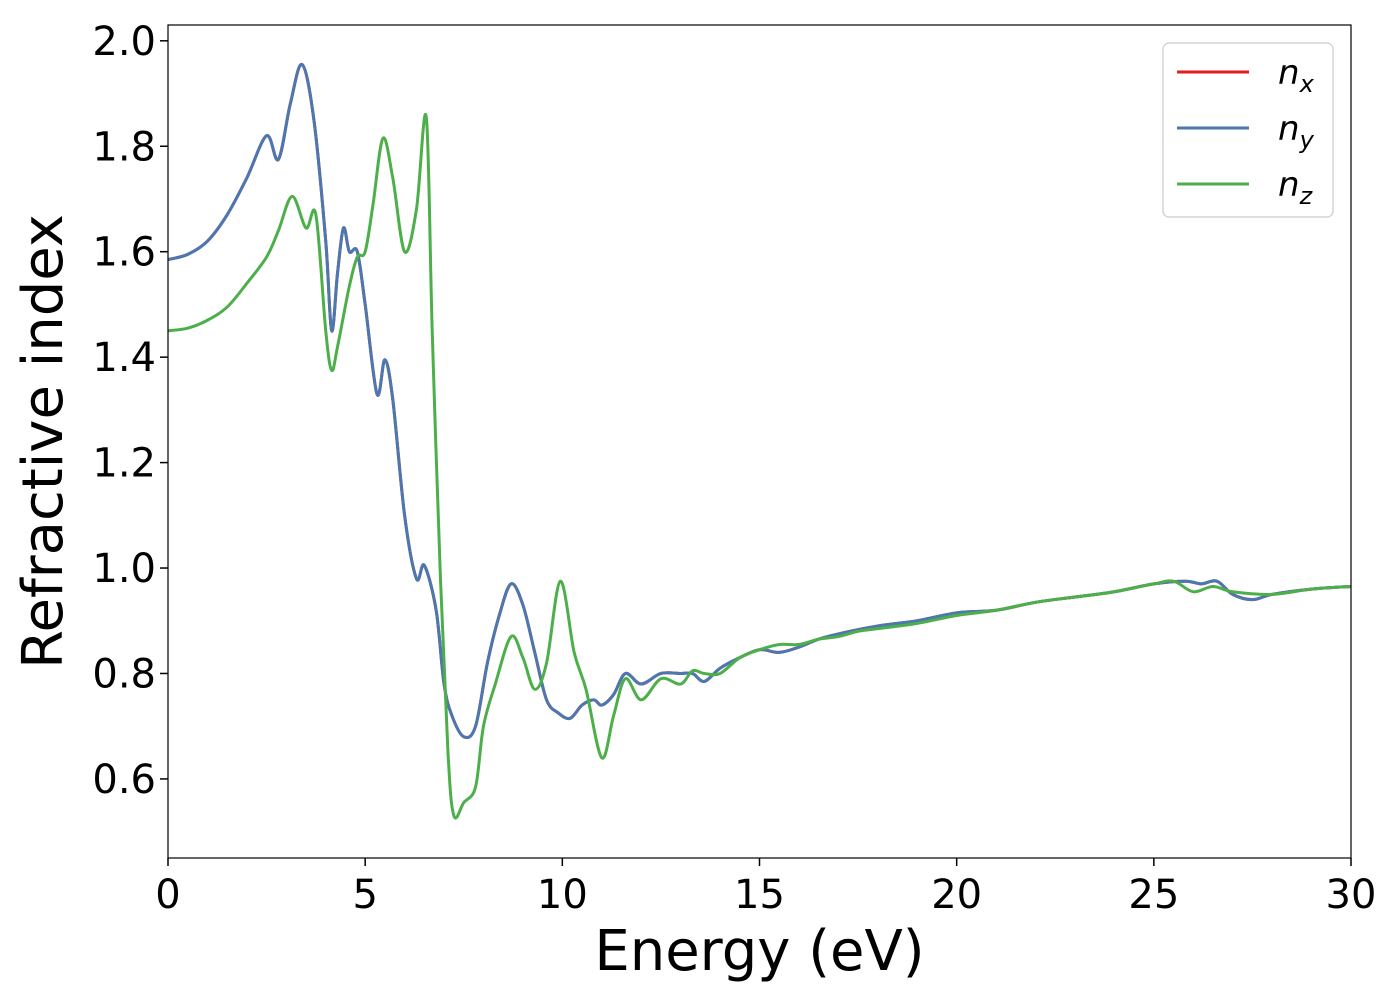  What do you see at coordinates (1153, 895) in the screenshot?
I see `x-tick-label: 25` at bounding box center [1153, 895].